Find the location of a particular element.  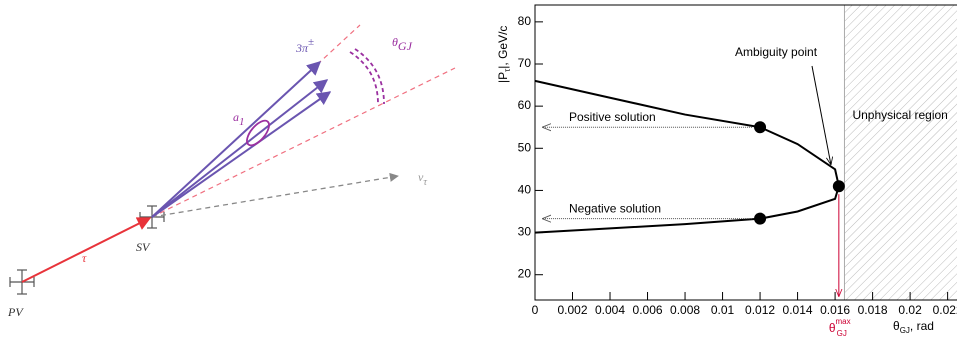

positive-label: Positive solution is located at coordinates (612, 117).